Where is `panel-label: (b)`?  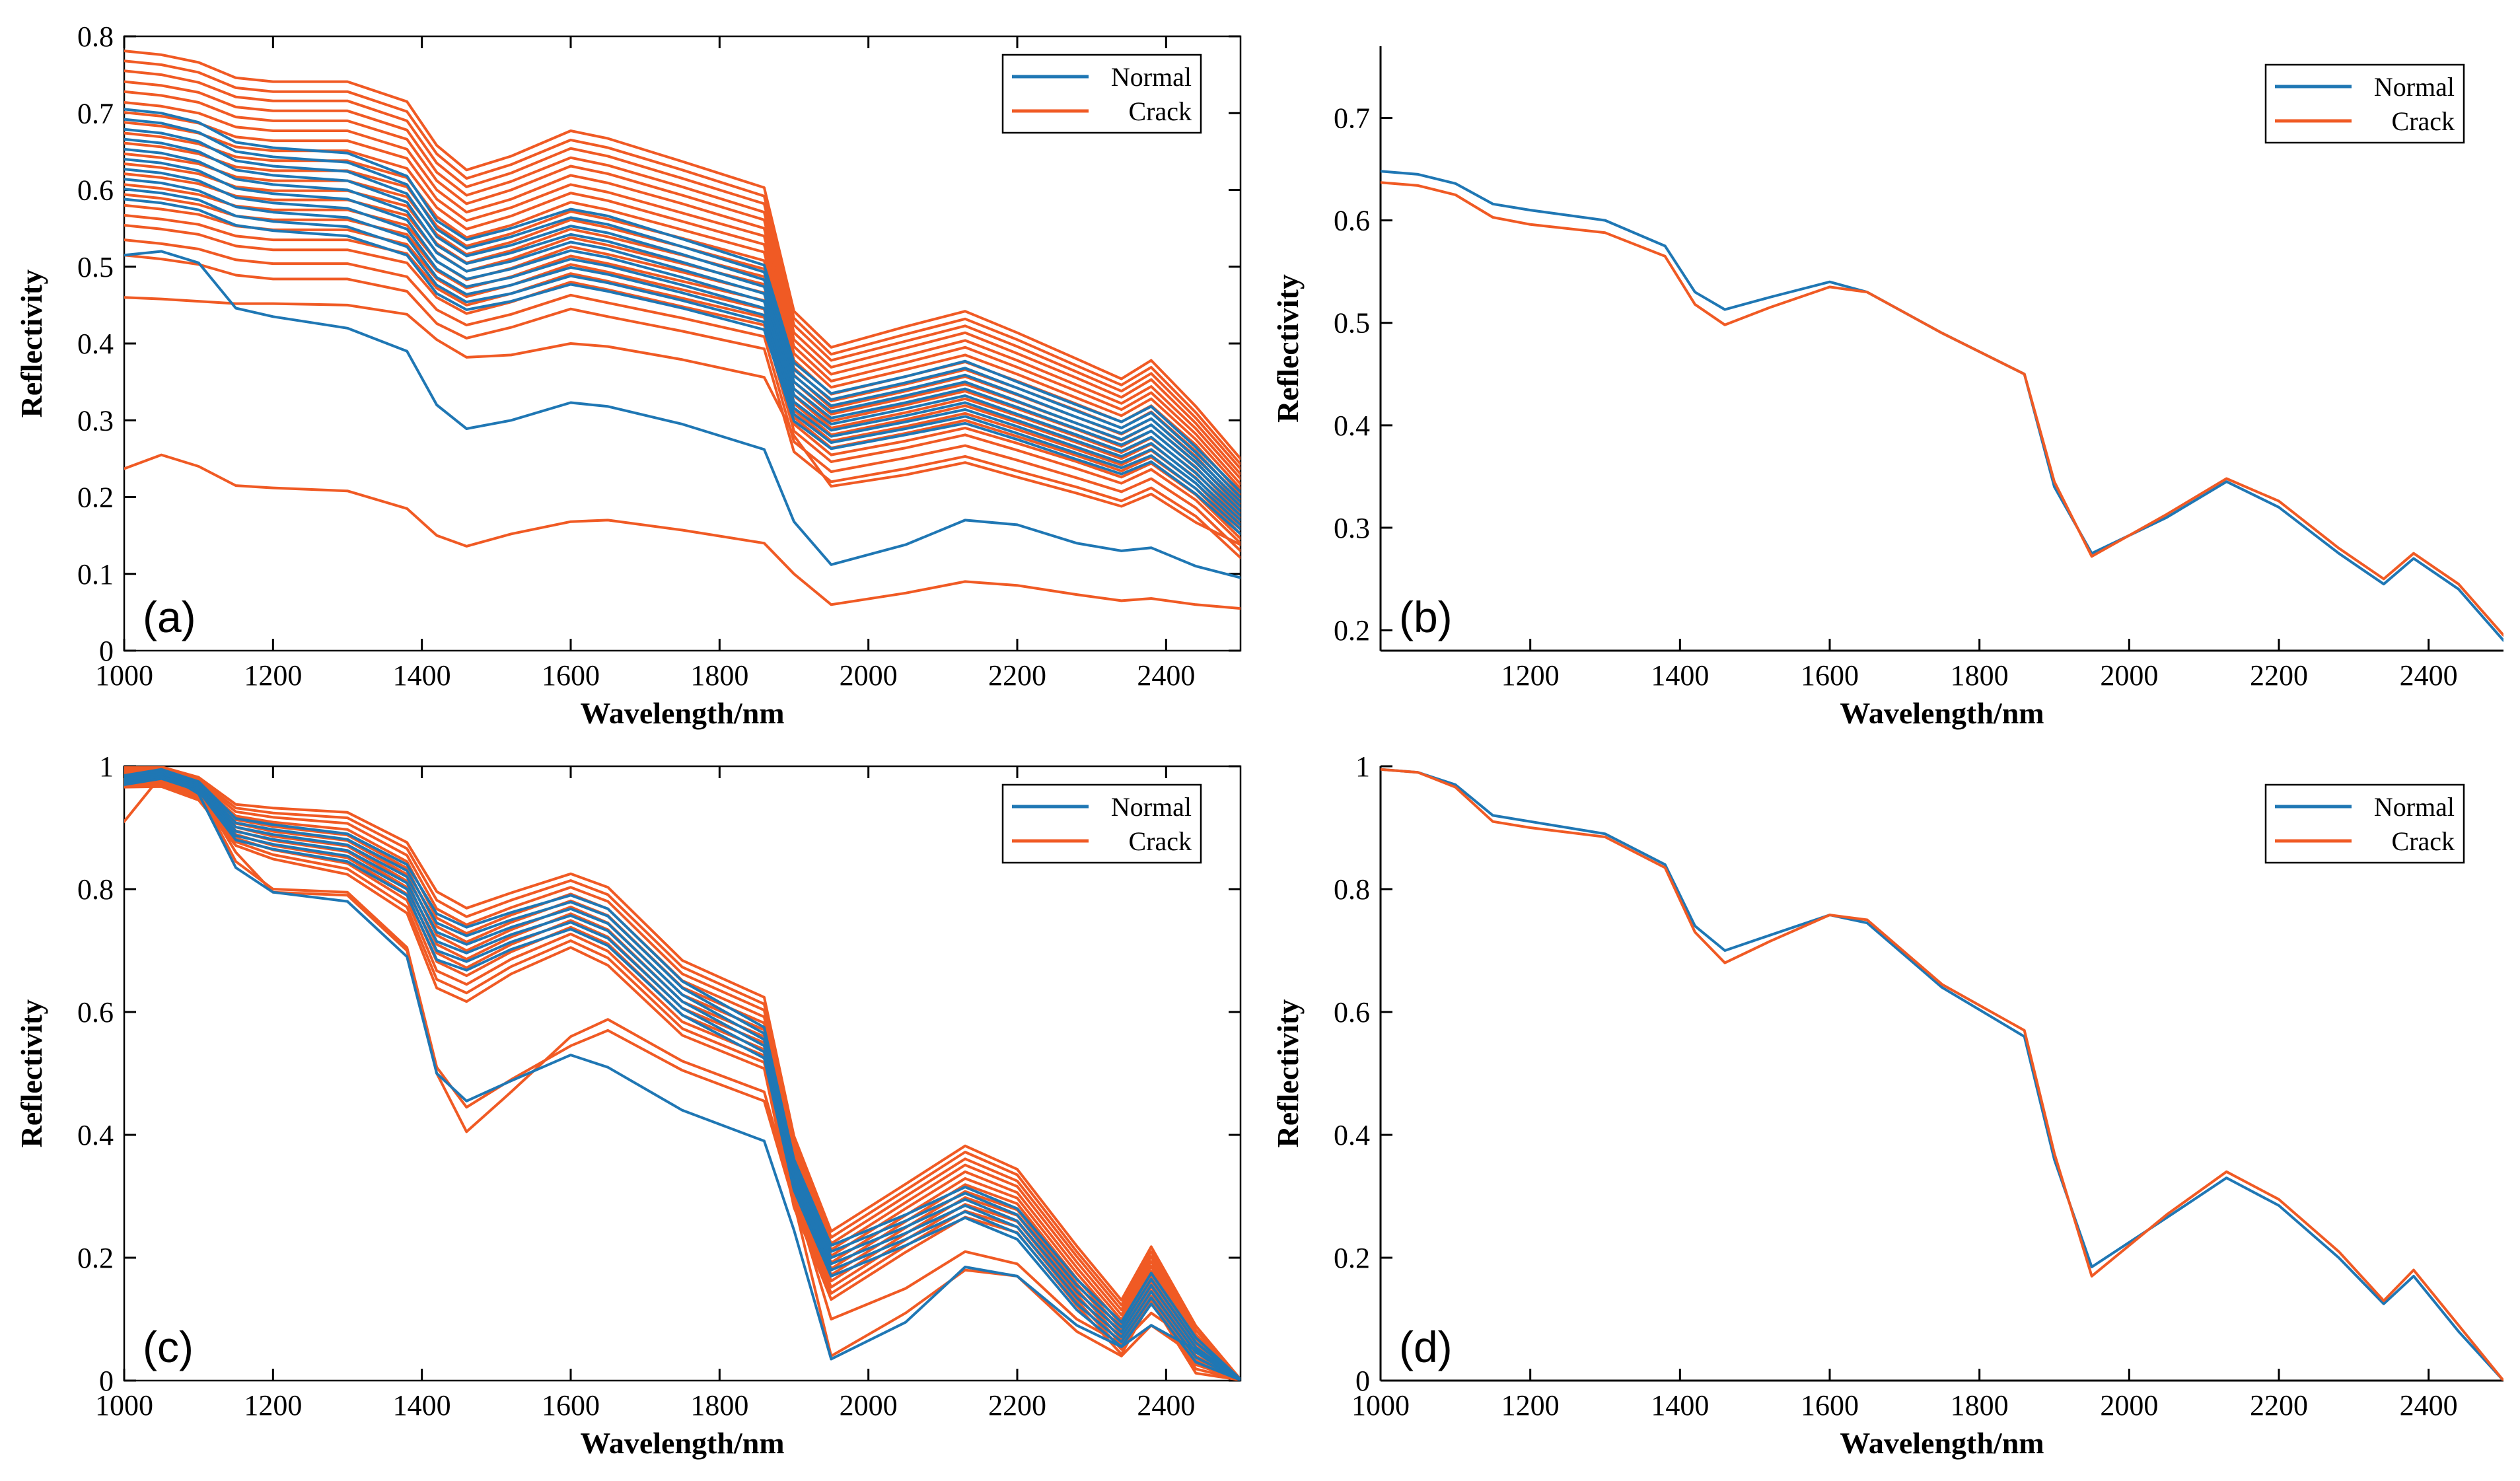
panel-label: (b) is located at coordinates (1426, 617).